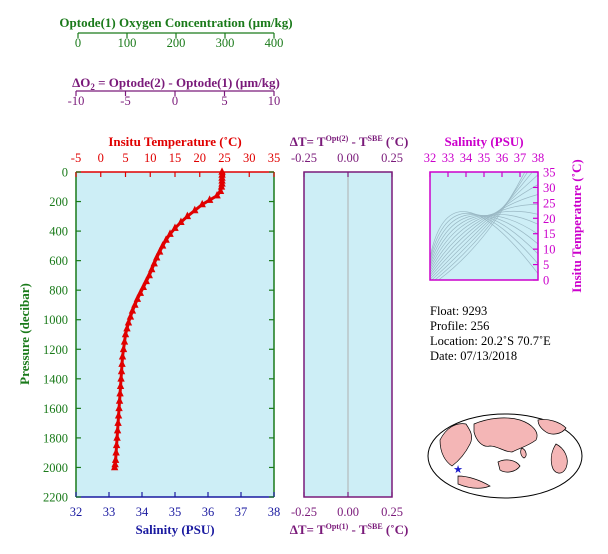 The height and width of the screenshot is (554, 608). What do you see at coordinates (175, 158) in the screenshot?
I see `temperature-tick-label: 15` at bounding box center [175, 158].